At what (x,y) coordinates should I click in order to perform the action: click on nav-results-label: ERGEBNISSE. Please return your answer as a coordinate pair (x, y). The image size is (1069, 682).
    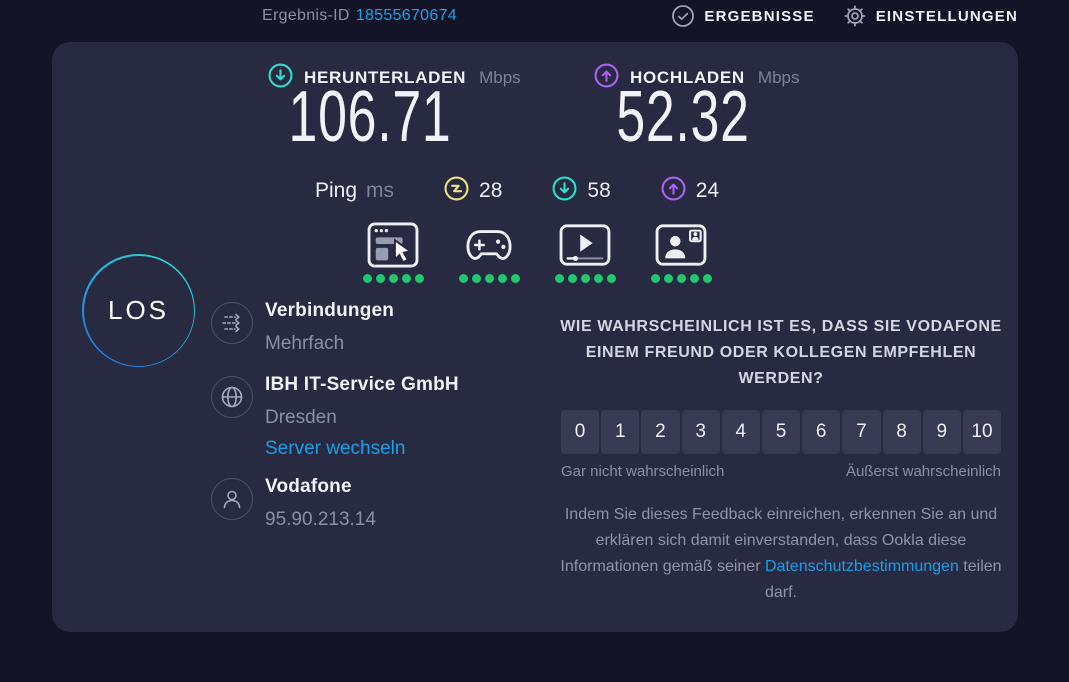
    Looking at the image, I should click on (759, 16).